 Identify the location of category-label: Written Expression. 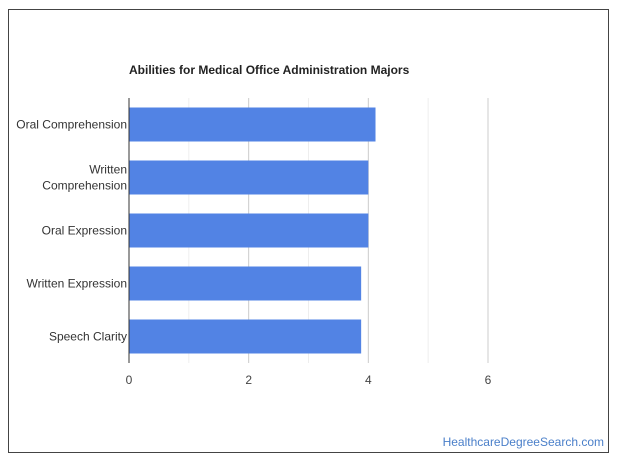
(77, 284).